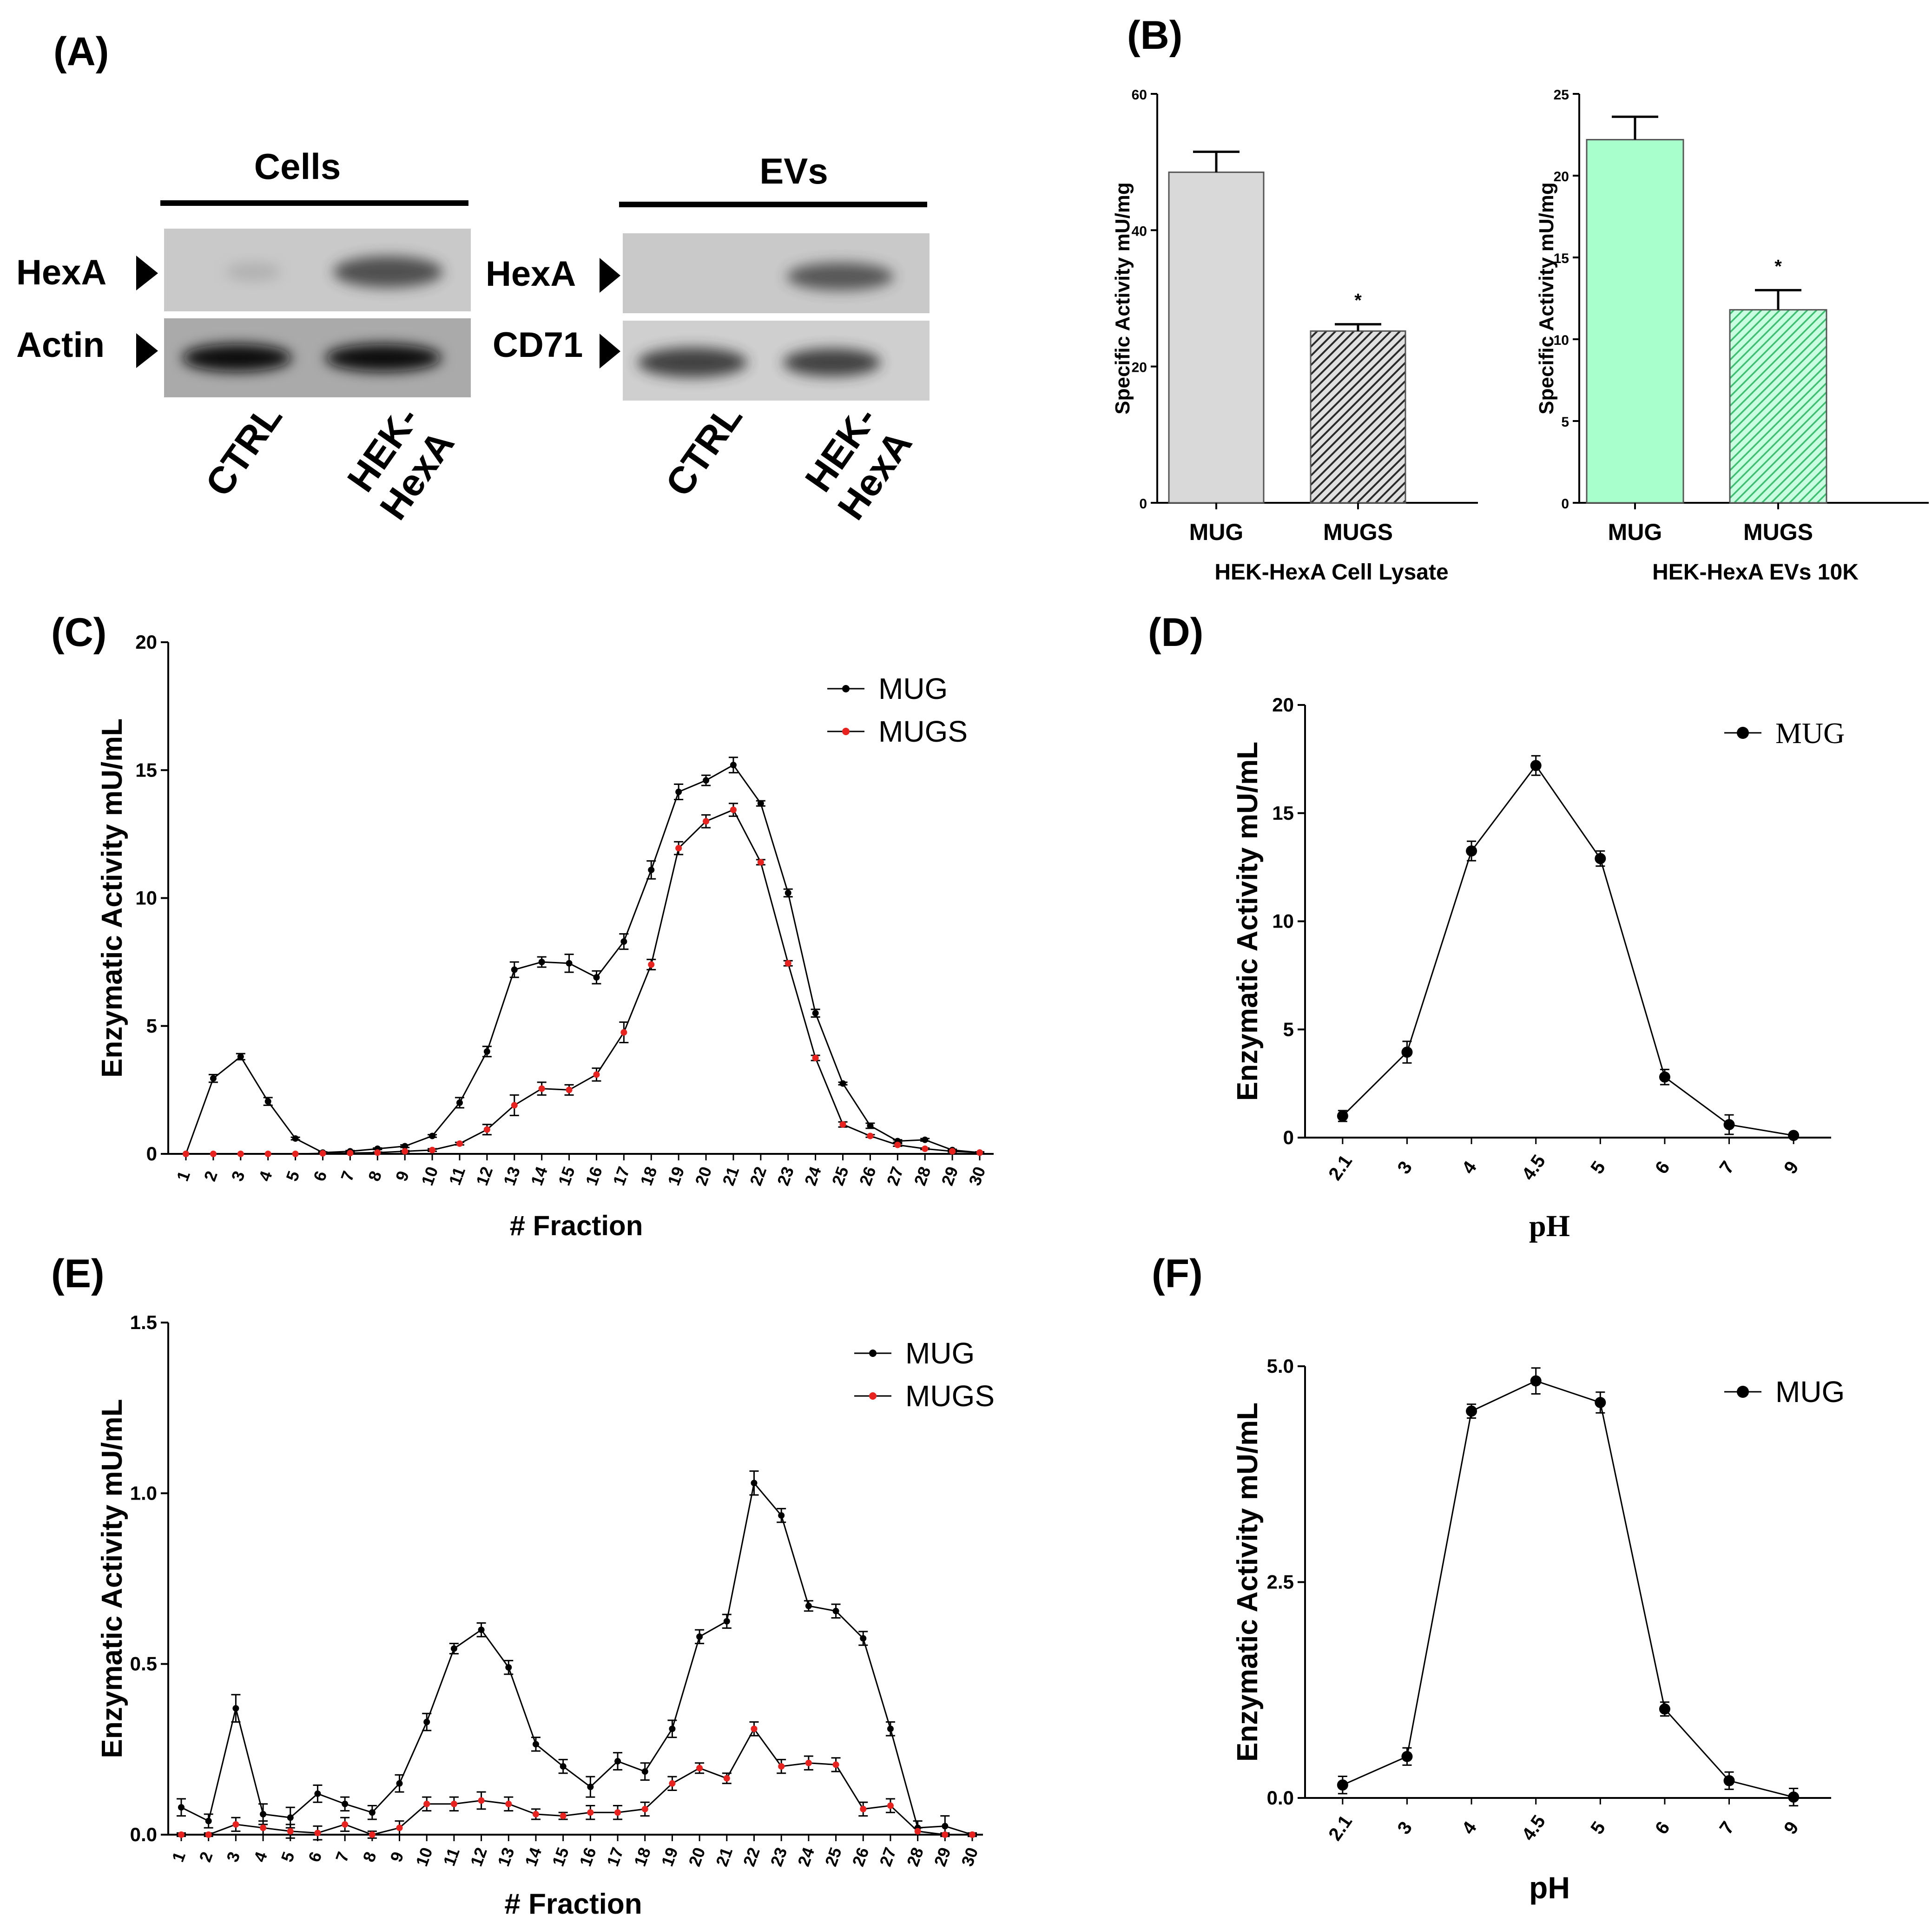  Describe the element at coordinates (868, 1176) in the screenshot. I see `x-tick-label: 26` at that location.